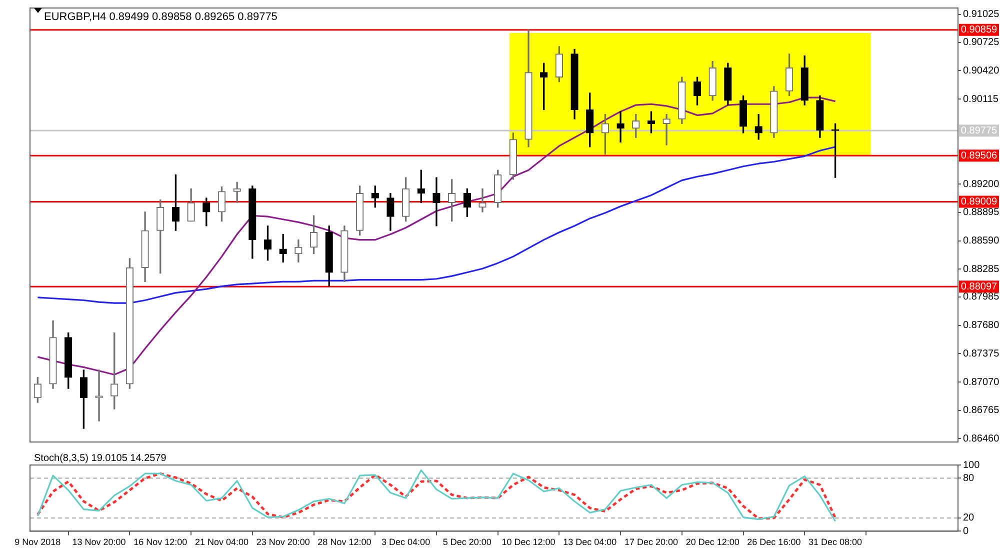 The image size is (1000, 550). Describe the element at coordinates (713, 542) in the screenshot. I see `x-tick-label: 20 Dec 12:00` at that location.